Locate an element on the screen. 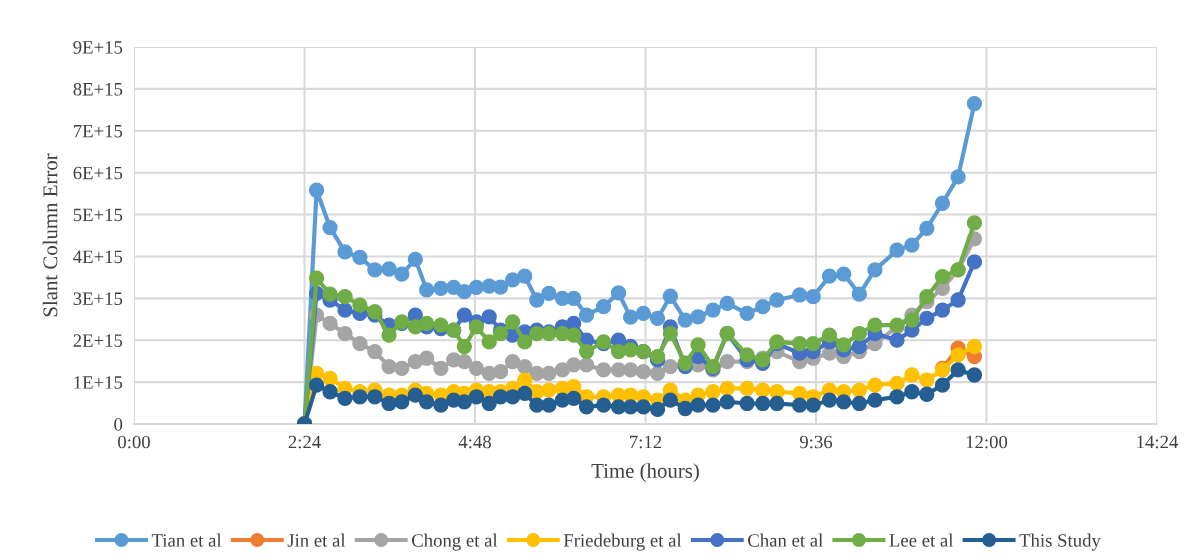 The image size is (1198, 560). legend-label: Chong et al is located at coordinates (454, 542).